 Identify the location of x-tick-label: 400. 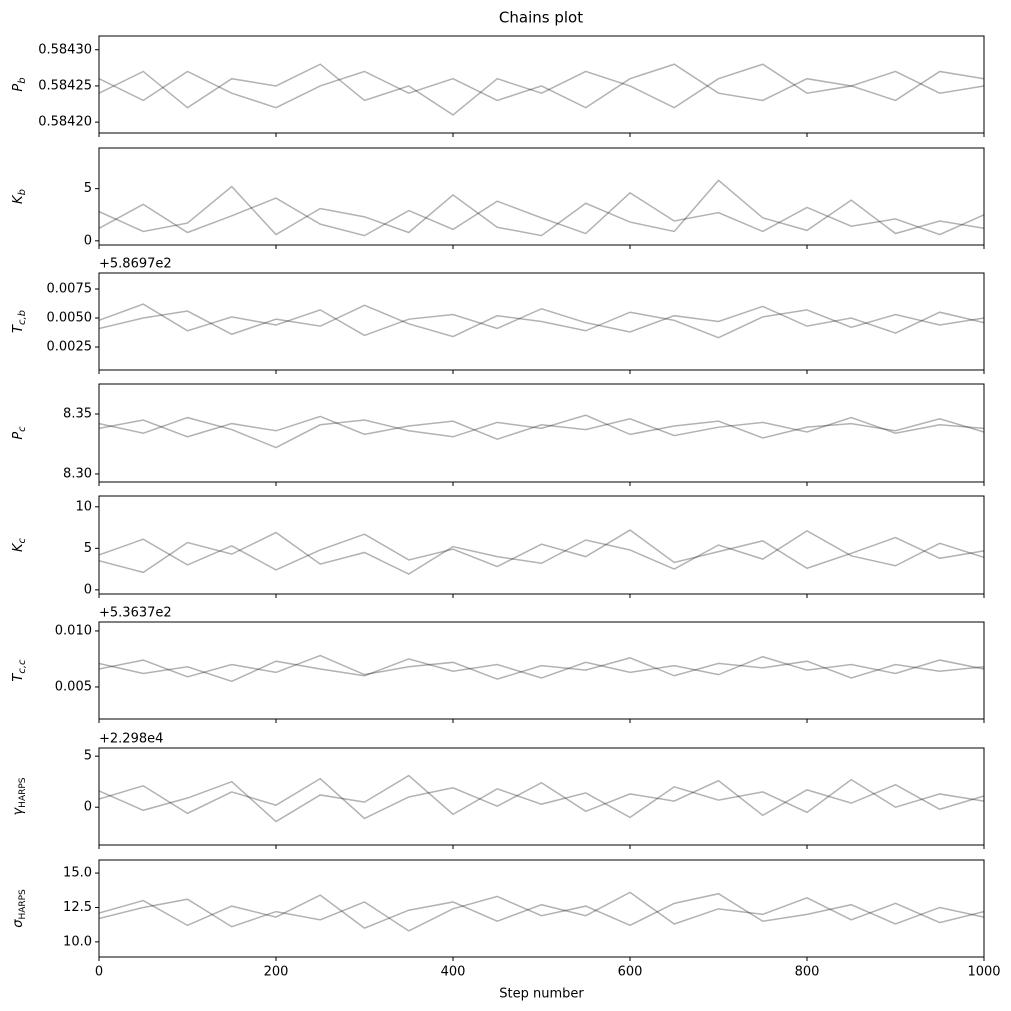
(453, 972).